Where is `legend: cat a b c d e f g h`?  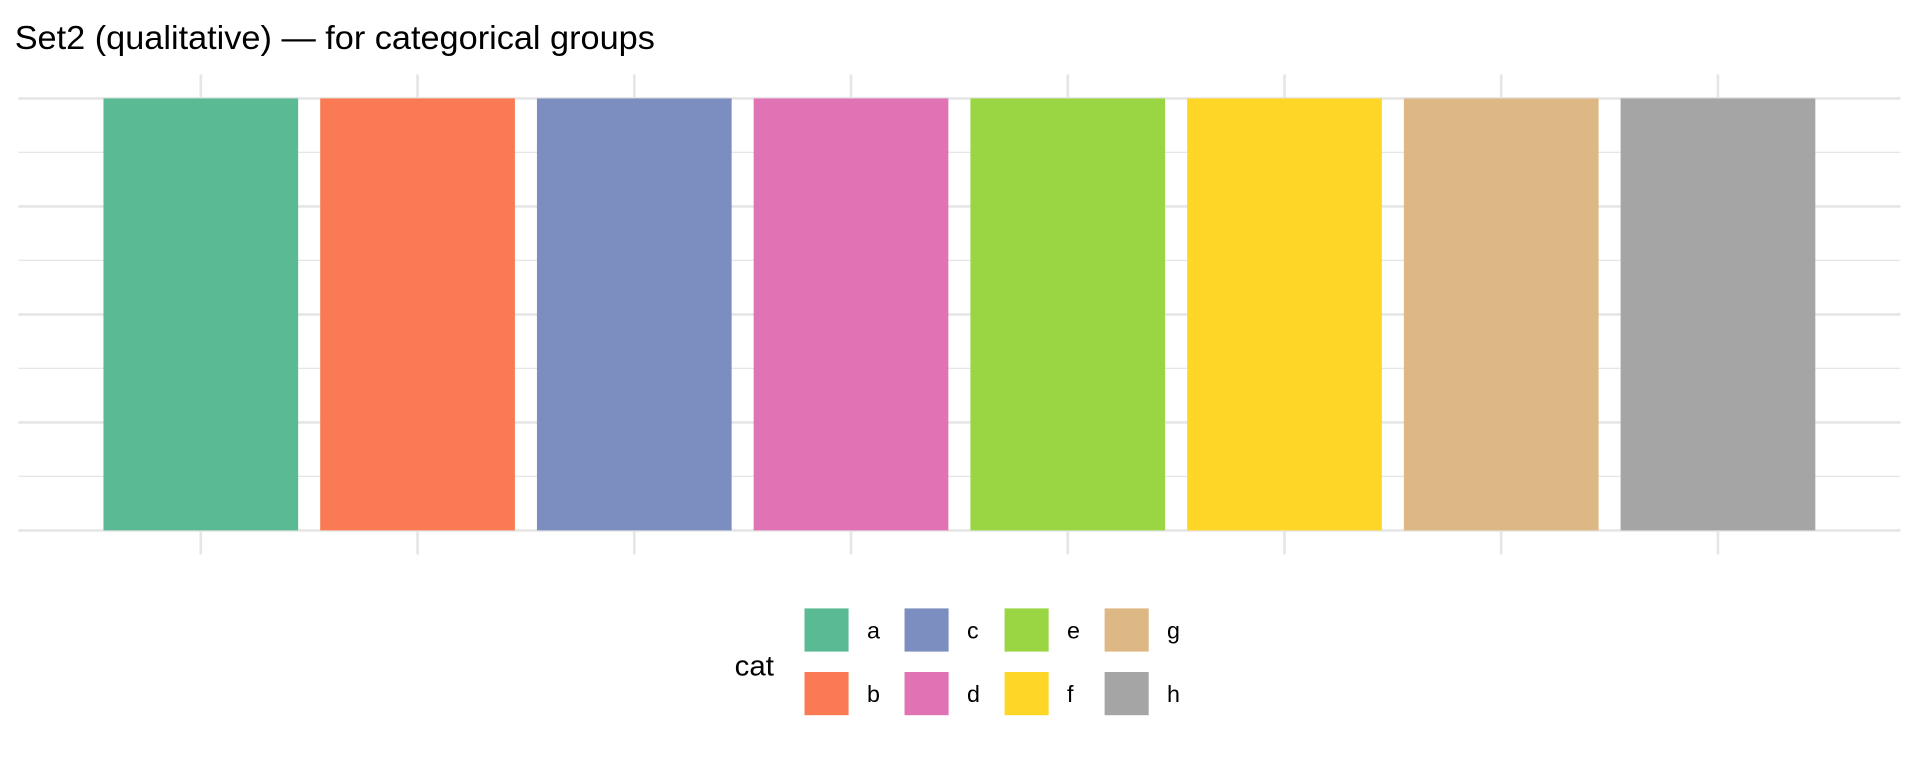 legend: cat a b c d e f g h is located at coordinates (957, 662).